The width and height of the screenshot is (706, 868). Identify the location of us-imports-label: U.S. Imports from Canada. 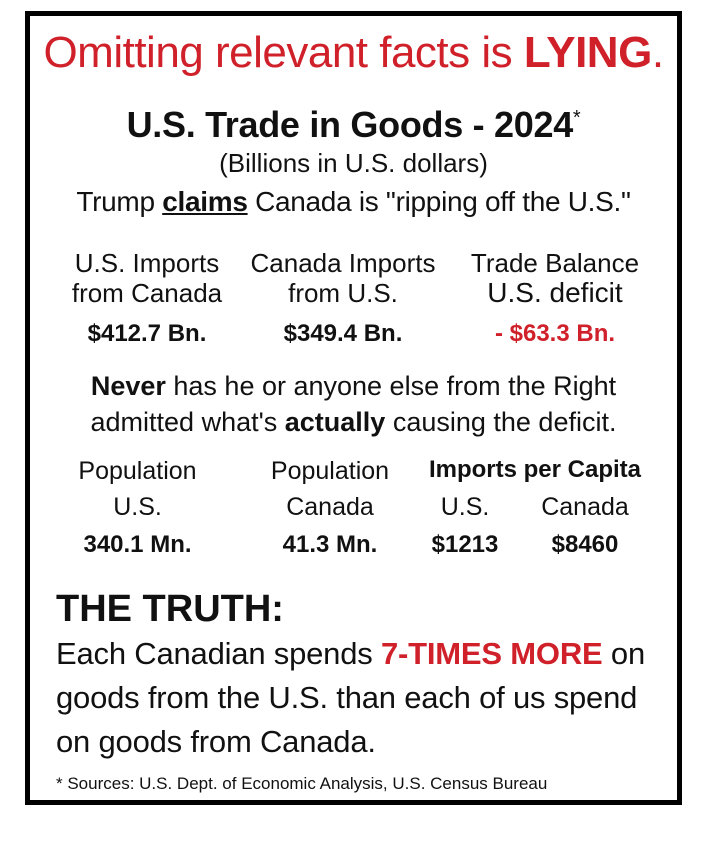
(147, 278).